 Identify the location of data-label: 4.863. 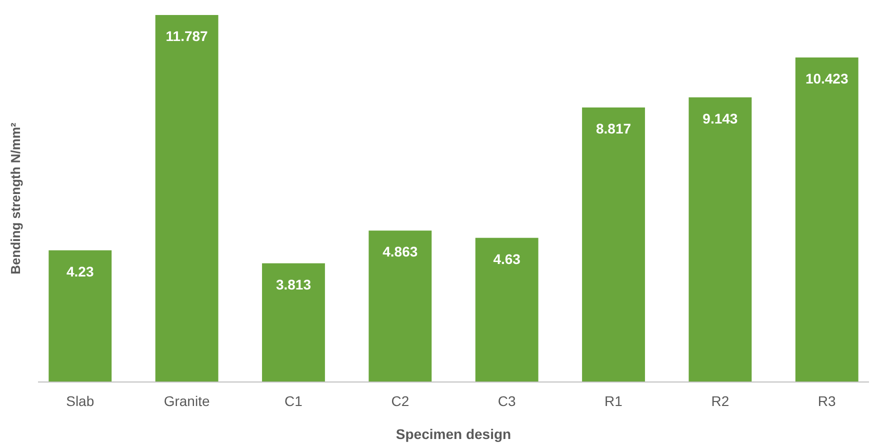
(400, 252).